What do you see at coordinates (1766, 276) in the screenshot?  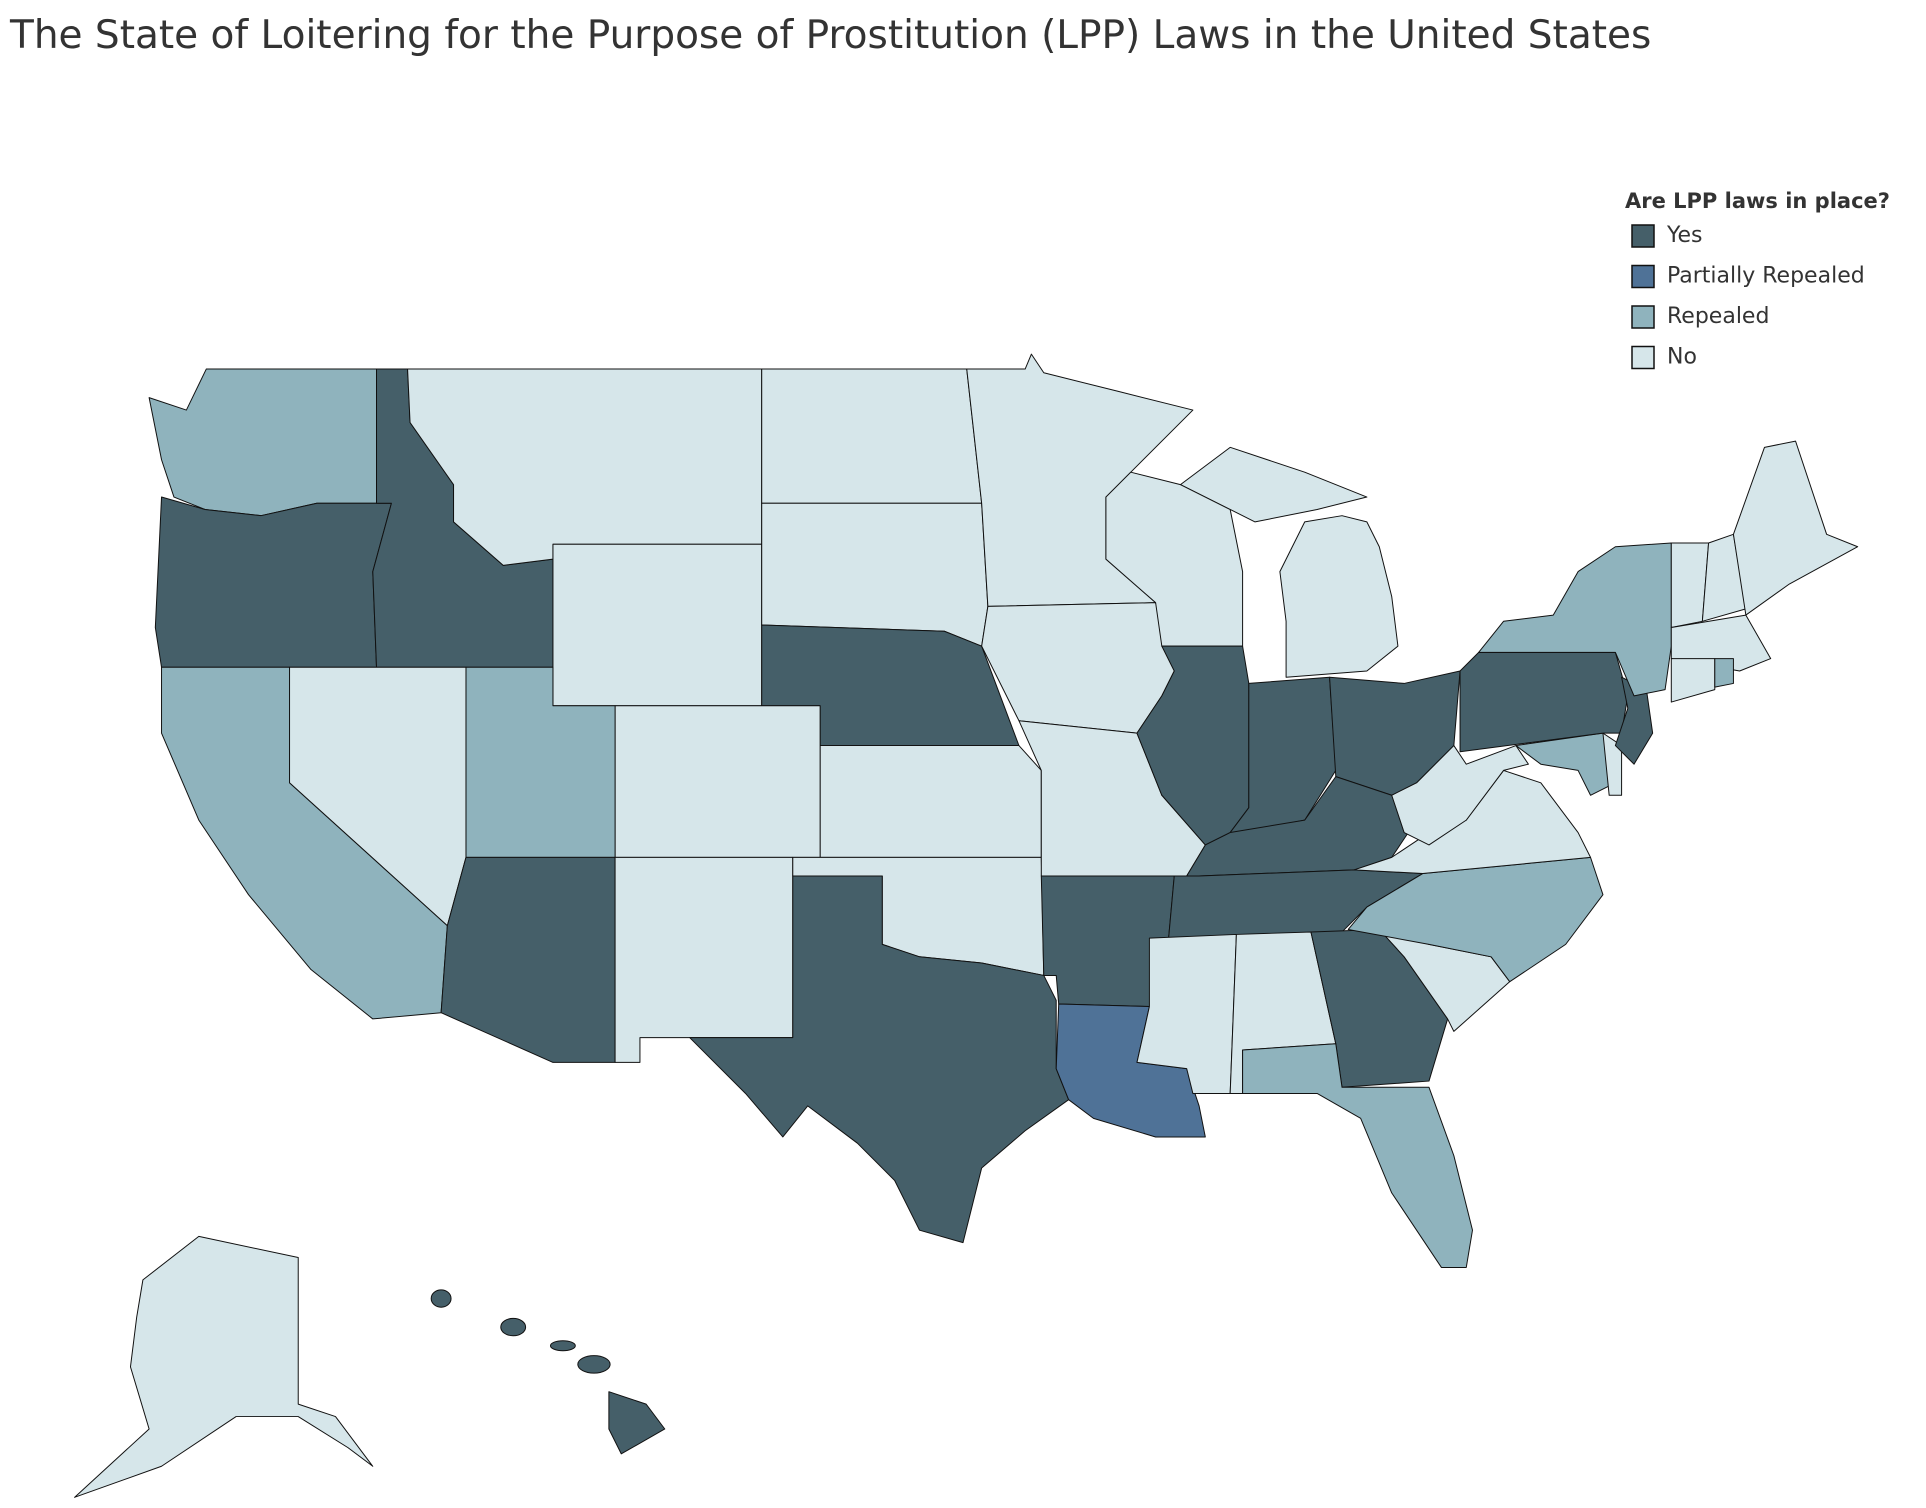 I see `legend-label: Partially Repealed` at bounding box center [1766, 276].